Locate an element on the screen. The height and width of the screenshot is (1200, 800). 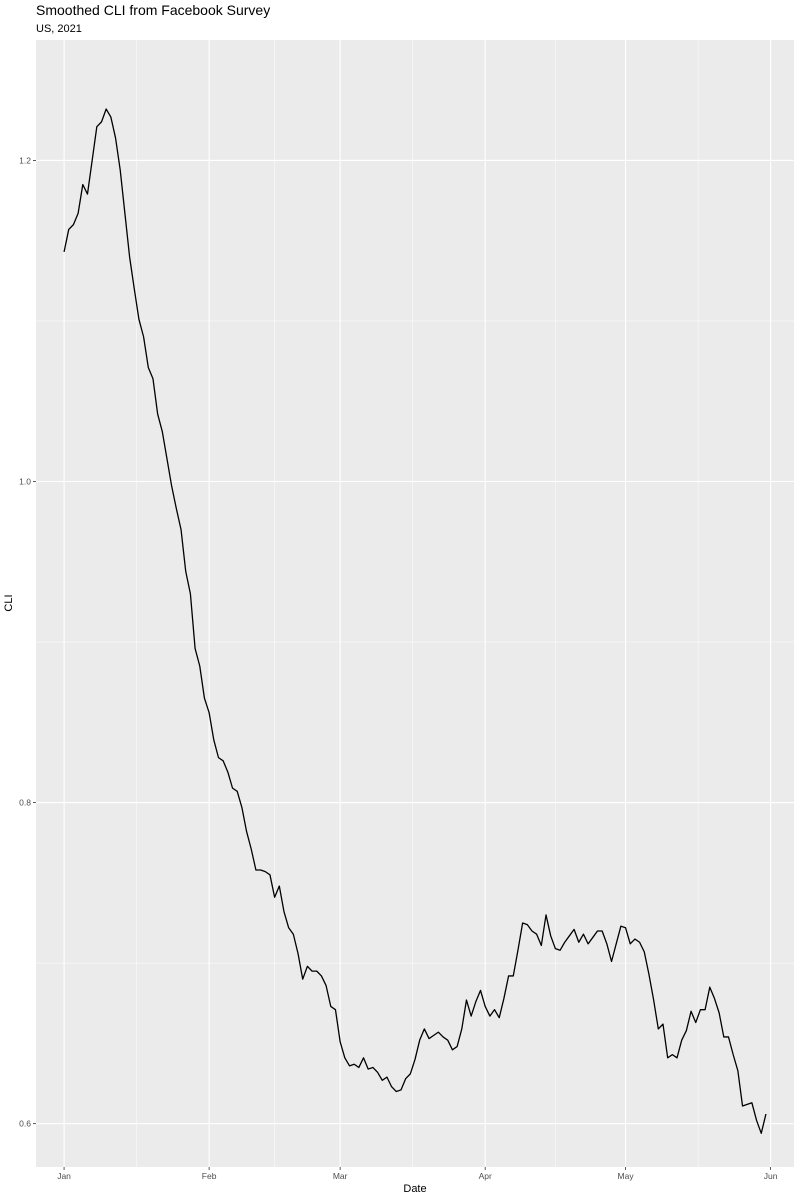
y-tick-label: 1.2 is located at coordinates (25, 160).